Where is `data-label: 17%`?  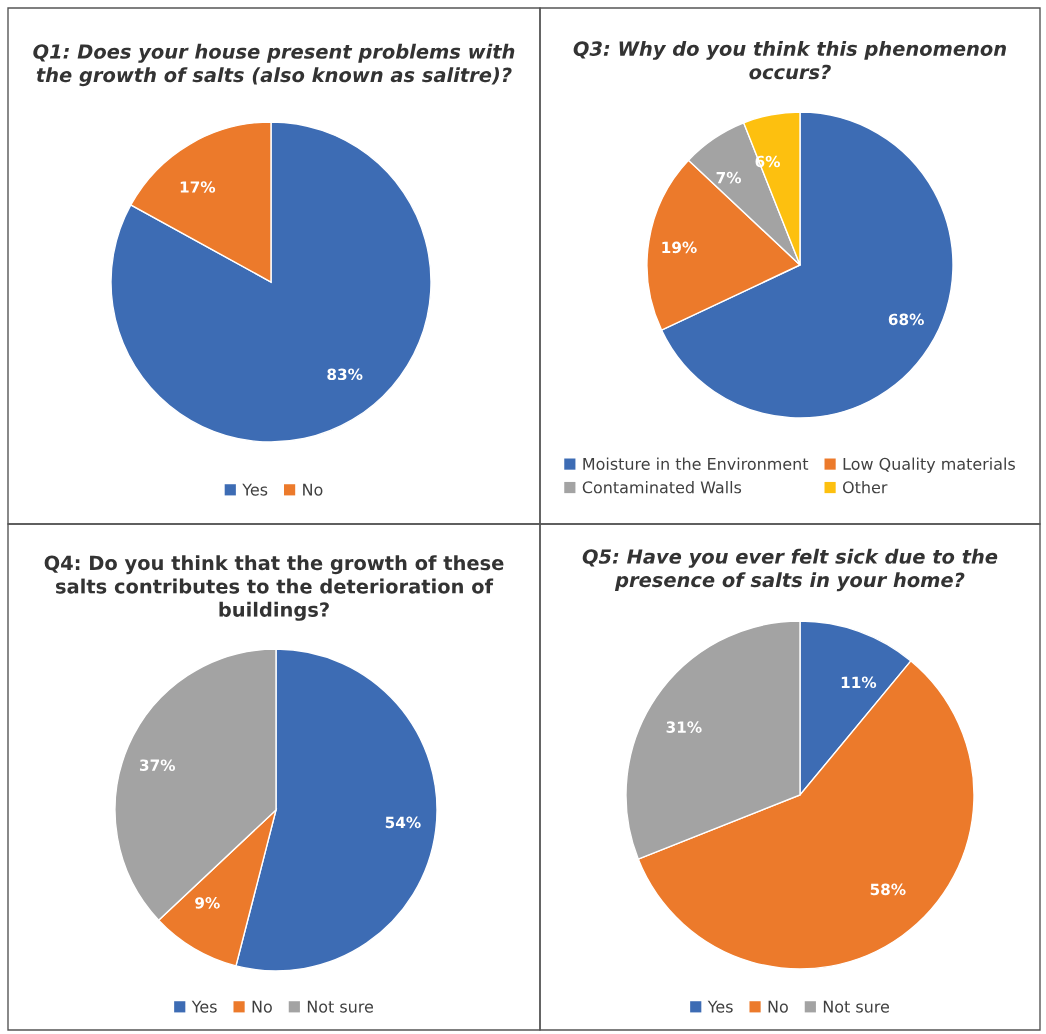 data-label: 17% is located at coordinates (198, 187).